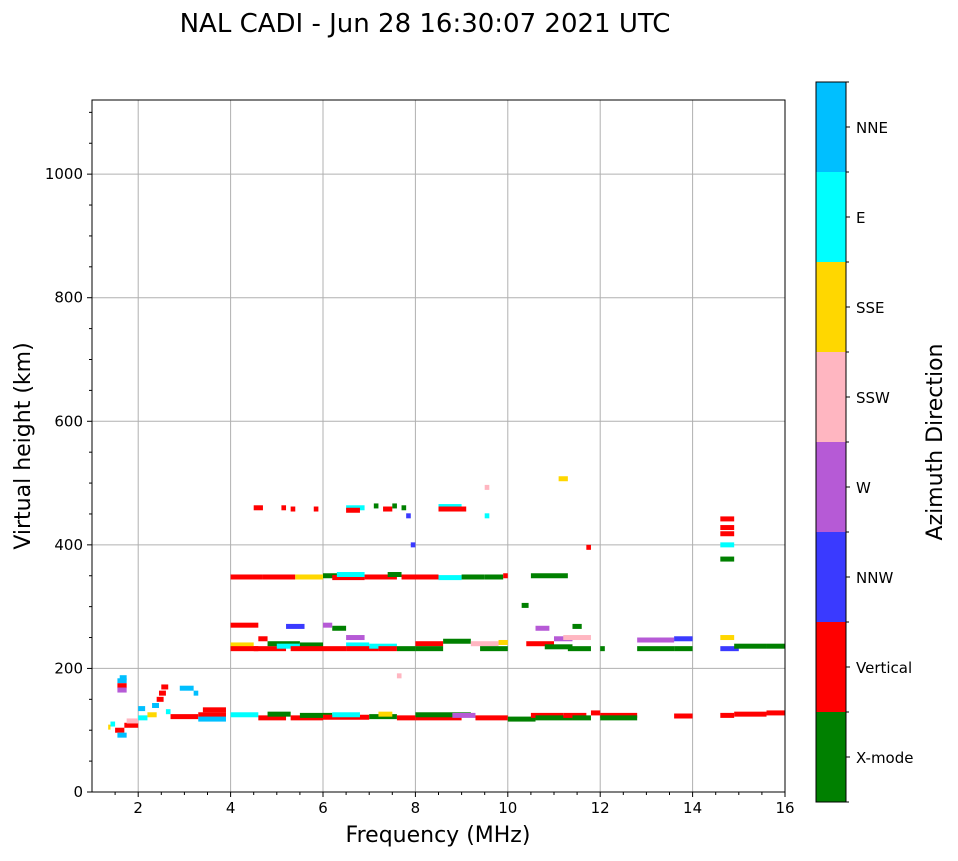  What do you see at coordinates (323, 808) in the screenshot?
I see `x-tick-label: 6` at bounding box center [323, 808].